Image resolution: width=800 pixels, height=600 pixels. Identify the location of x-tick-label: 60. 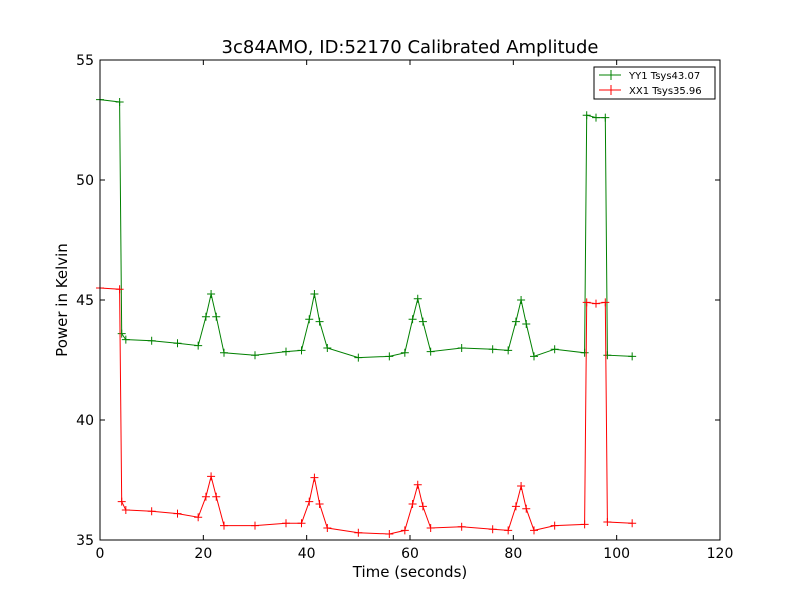
(410, 554).